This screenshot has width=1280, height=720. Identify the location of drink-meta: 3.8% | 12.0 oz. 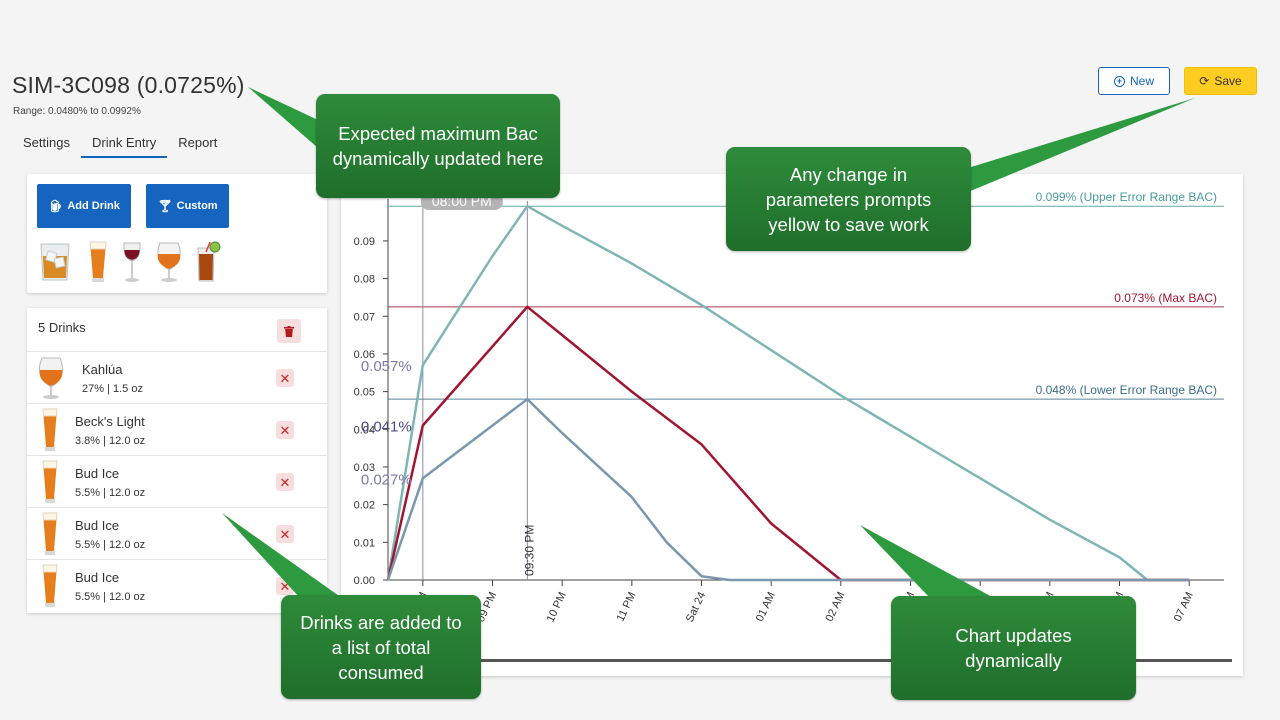
(110, 441).